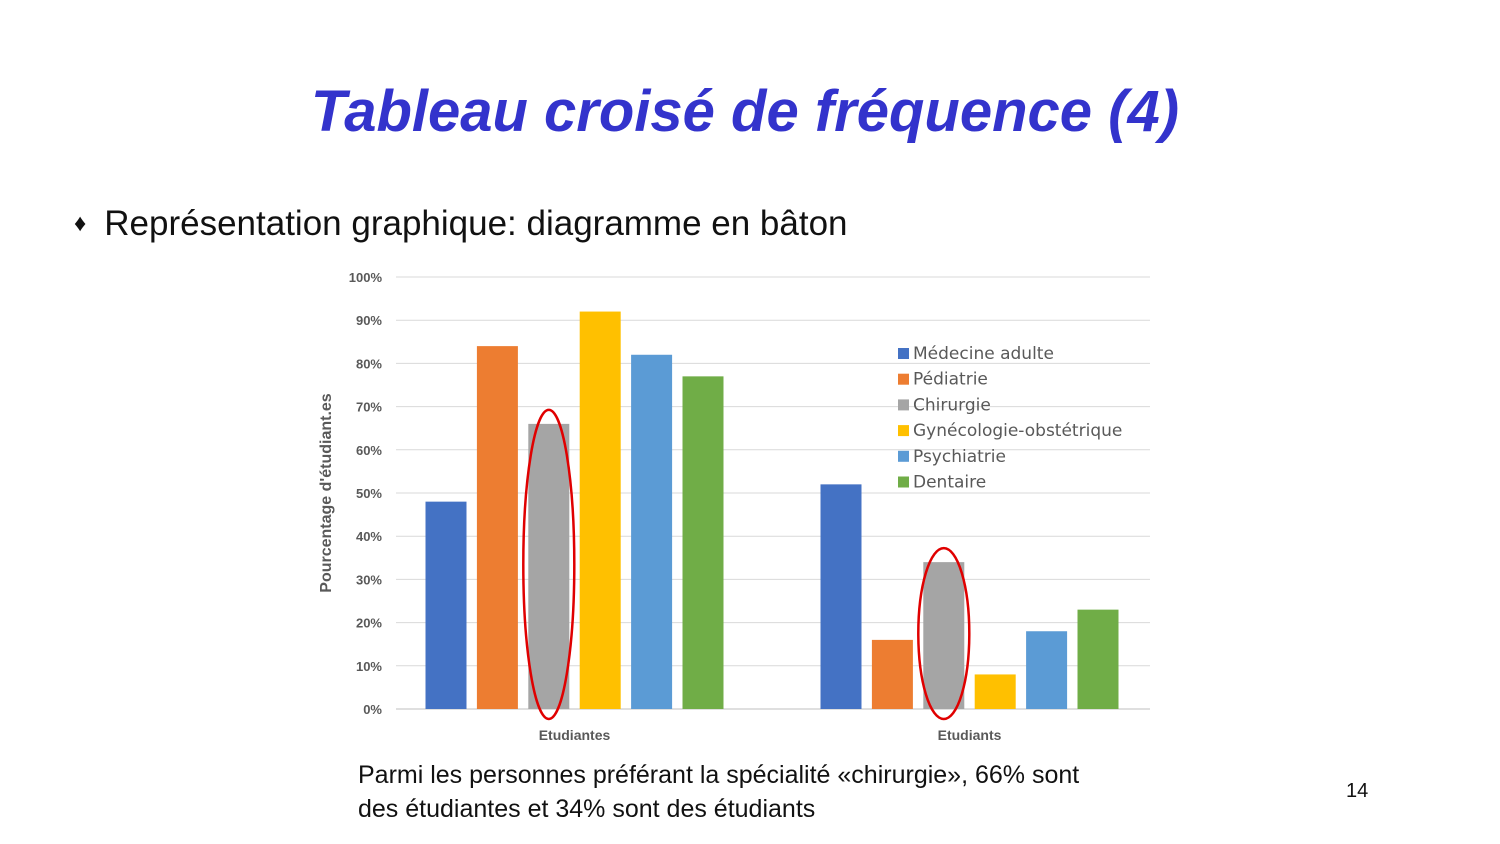  Describe the element at coordinates (369, 407) in the screenshot. I see `y-tick-label: 70%` at that location.